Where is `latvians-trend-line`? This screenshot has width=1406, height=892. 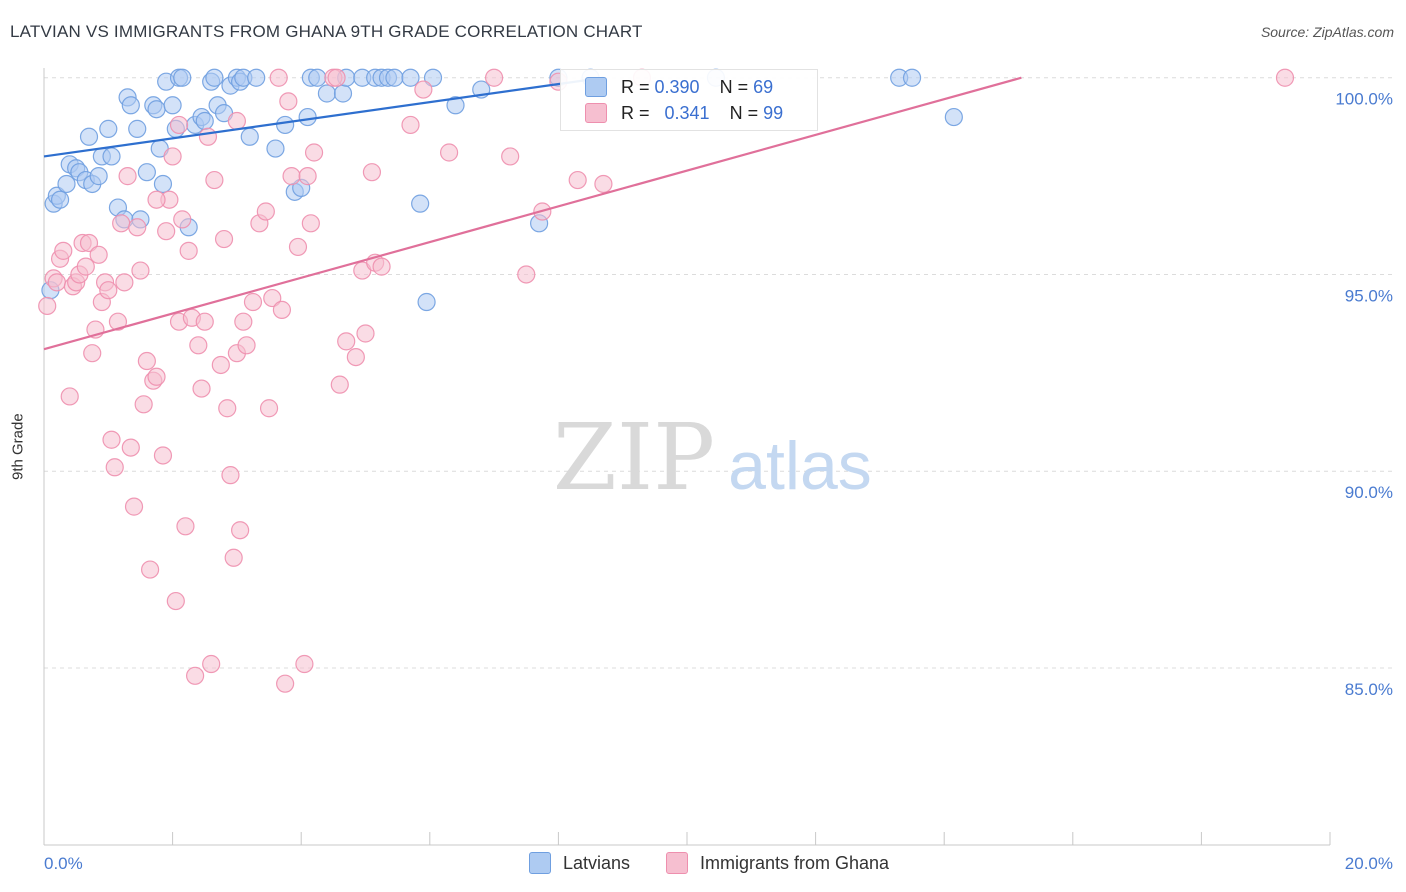
latvians-trend-line is located at coordinates (323, 117).